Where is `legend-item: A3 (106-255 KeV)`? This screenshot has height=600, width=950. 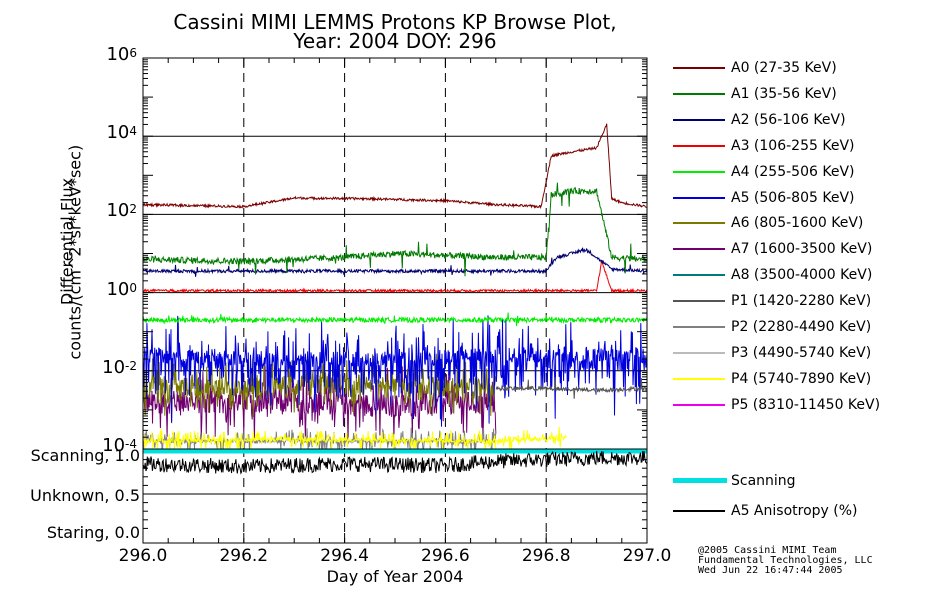
legend-item: A3 (106-255 KeV) is located at coordinates (808, 146).